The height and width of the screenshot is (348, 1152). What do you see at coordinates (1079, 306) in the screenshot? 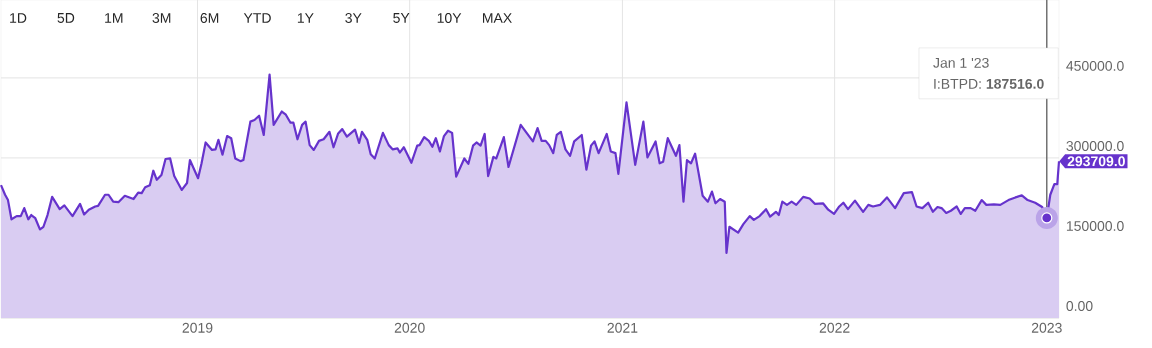
I see `y-tick-label: 0.00` at bounding box center [1079, 306].